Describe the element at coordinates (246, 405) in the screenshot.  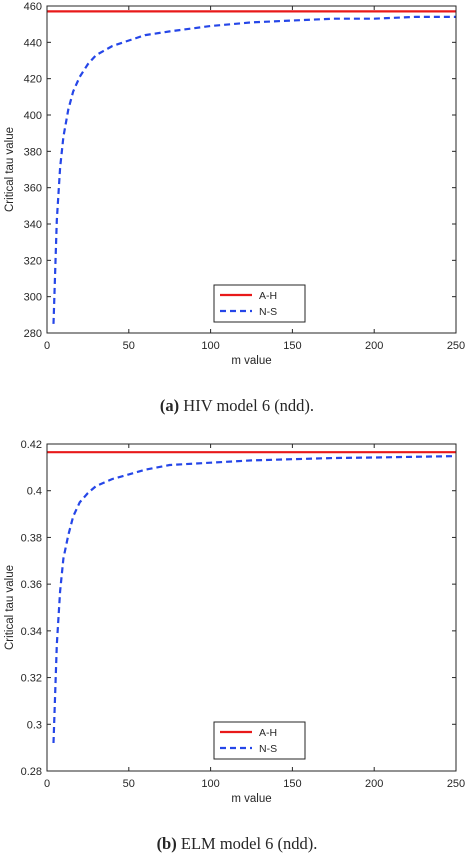
I see `caption-a-text: HIV model 6 (ndd).` at that location.